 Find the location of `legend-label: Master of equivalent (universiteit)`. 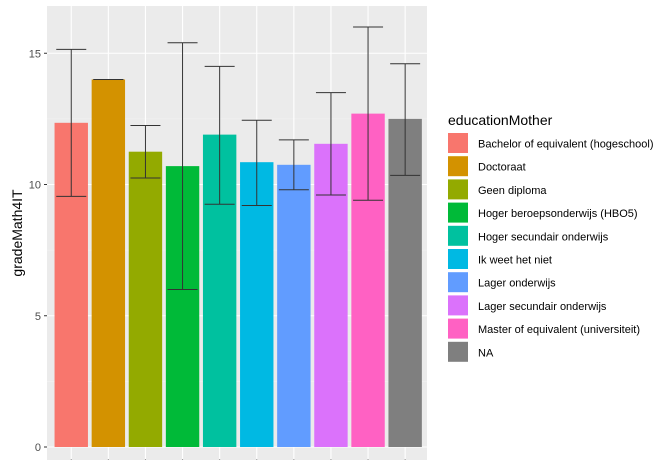

legend-label: Master of equivalent (universiteit) is located at coordinates (559, 330).